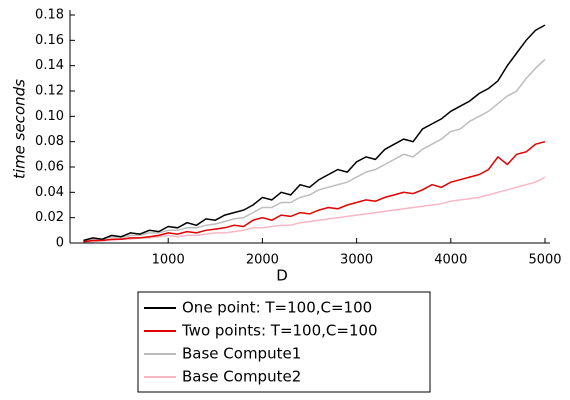  Describe the element at coordinates (20, 129) in the screenshot. I see `y-axis-label: time seconds` at that location.